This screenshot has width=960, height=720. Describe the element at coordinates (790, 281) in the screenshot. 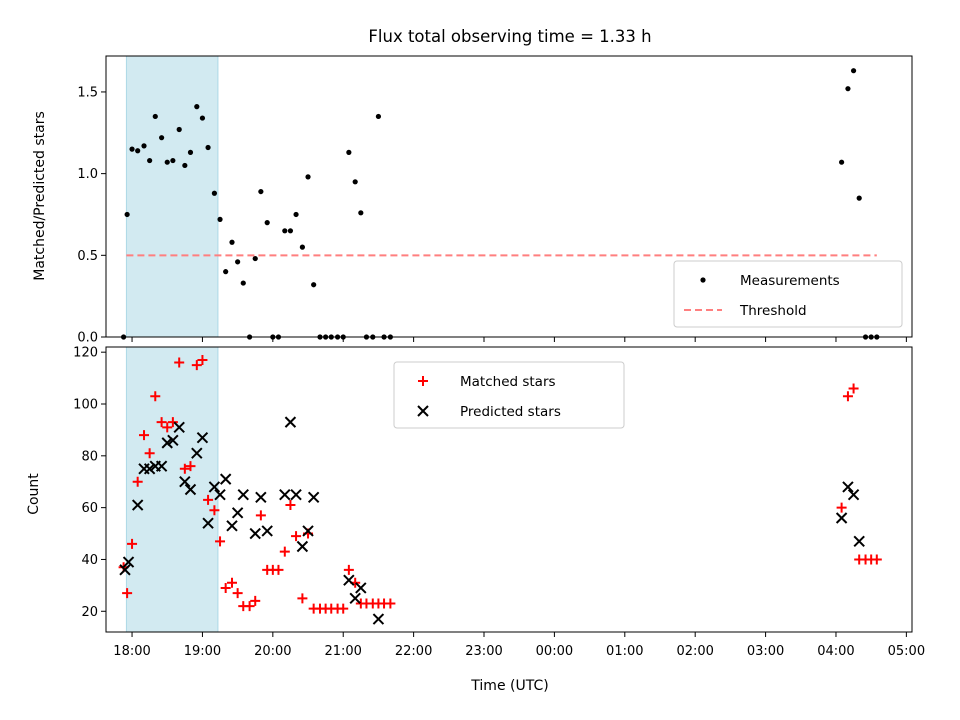

I see `legend-label: Measurements` at that location.